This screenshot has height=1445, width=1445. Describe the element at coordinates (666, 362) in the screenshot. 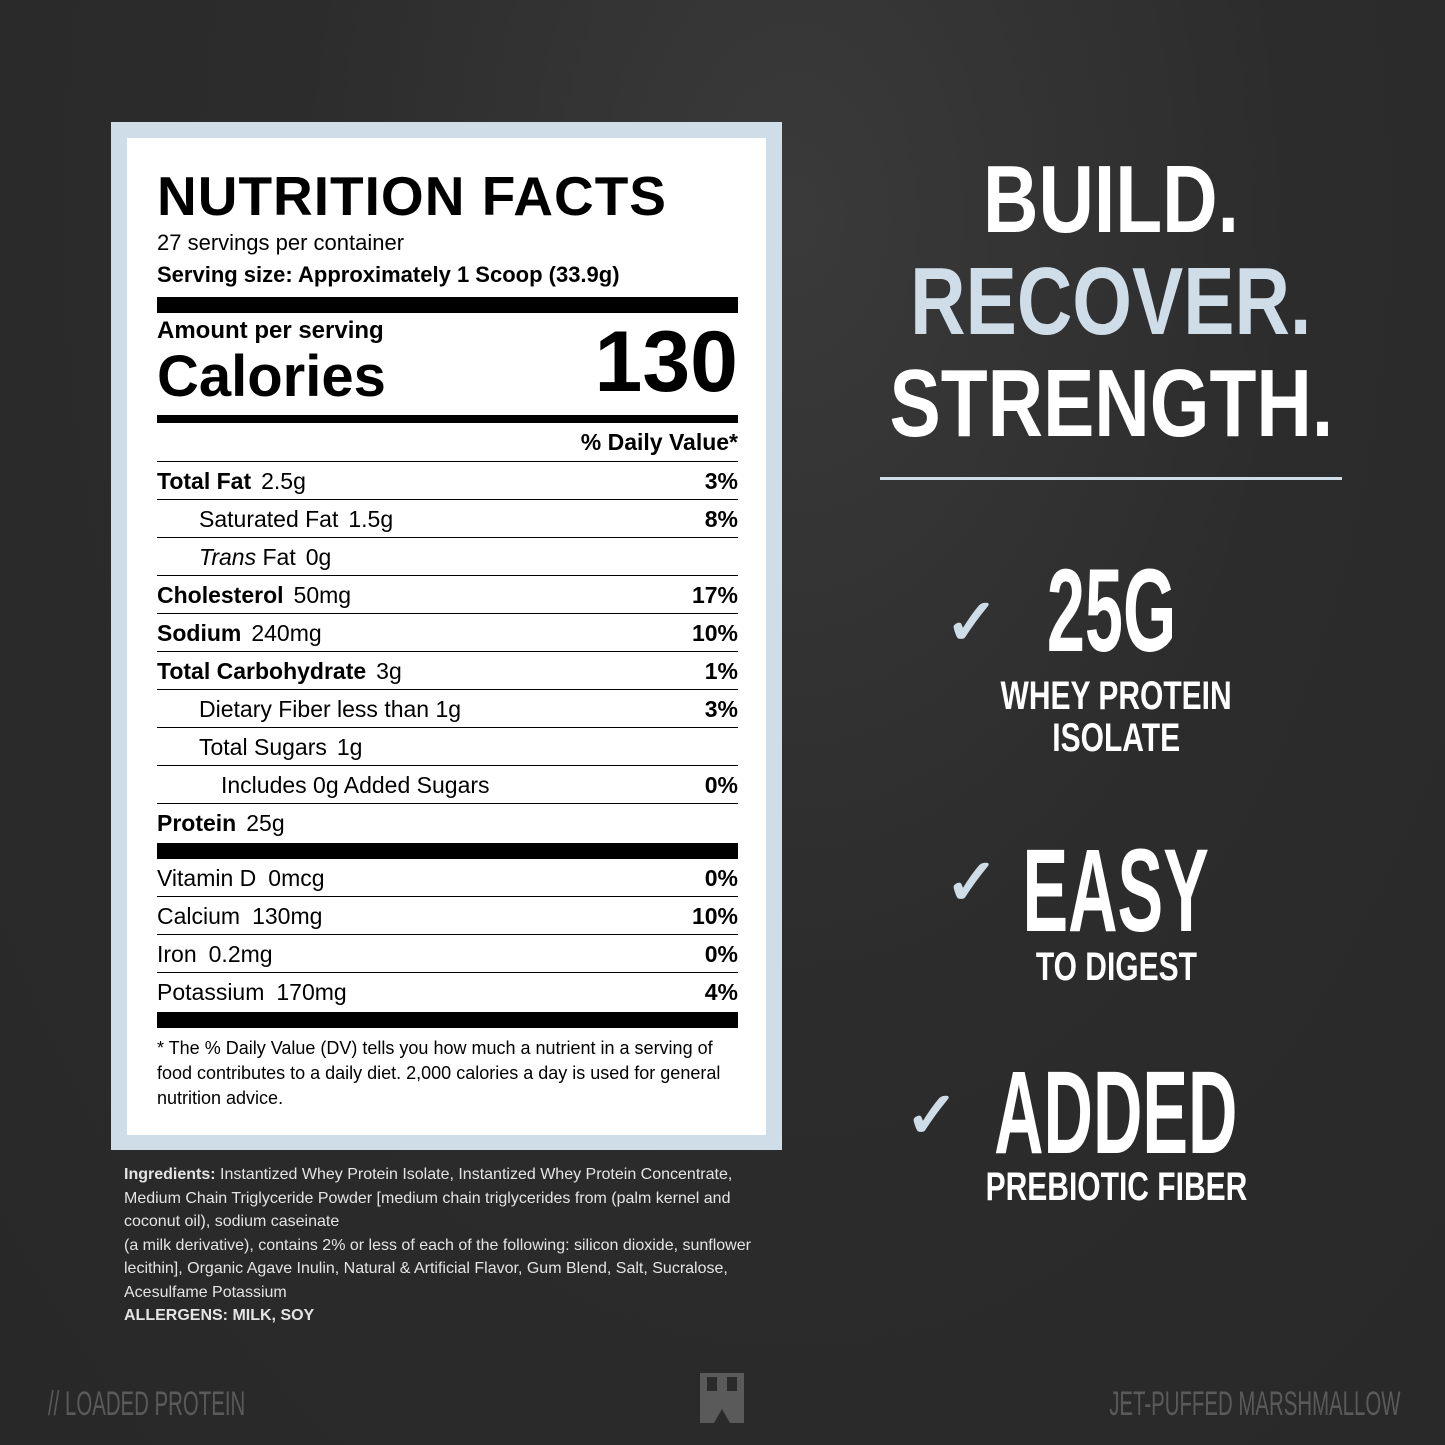

I see `calories-value: 130` at that location.